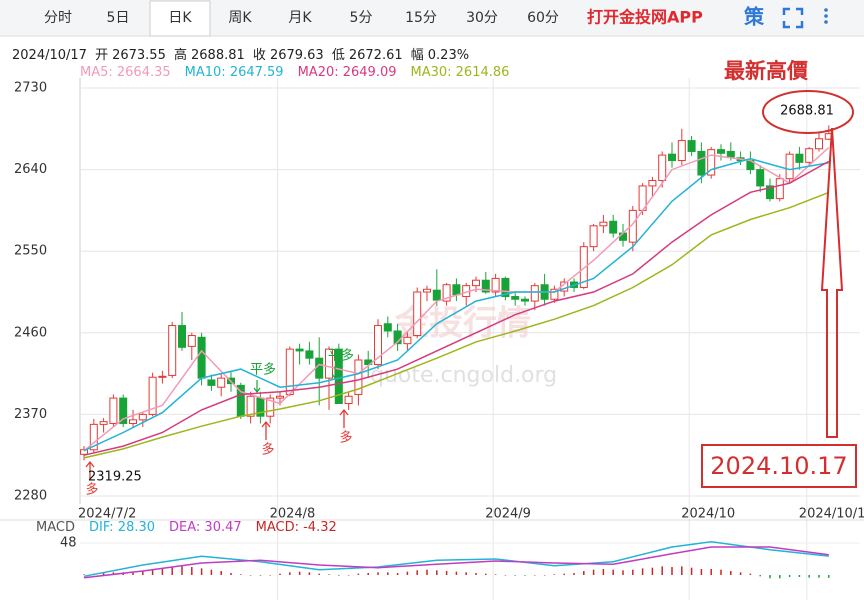  Describe the element at coordinates (338, 55) in the screenshot. I see `label: 低` at that location.